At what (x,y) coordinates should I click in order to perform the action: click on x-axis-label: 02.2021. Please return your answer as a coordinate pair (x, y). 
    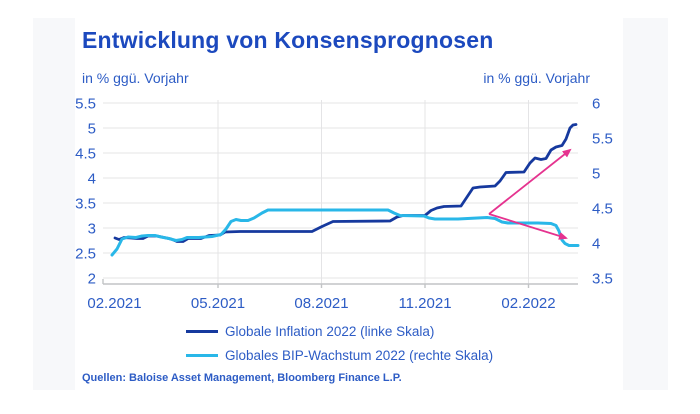
    Looking at the image, I should click on (114, 303).